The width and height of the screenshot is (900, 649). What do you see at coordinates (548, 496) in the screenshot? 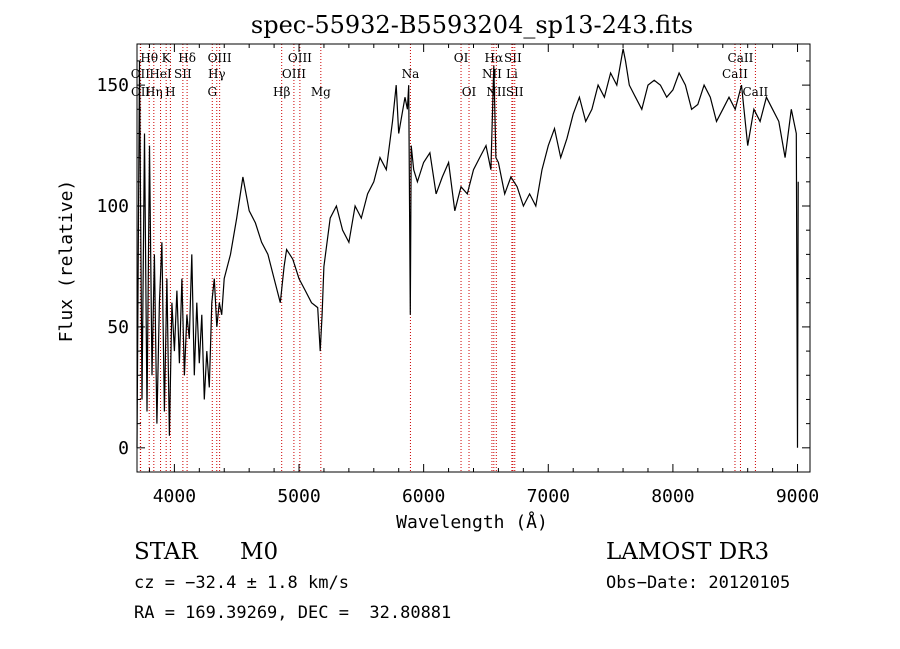
I see `x-tick-label: 7000` at bounding box center [548, 496].